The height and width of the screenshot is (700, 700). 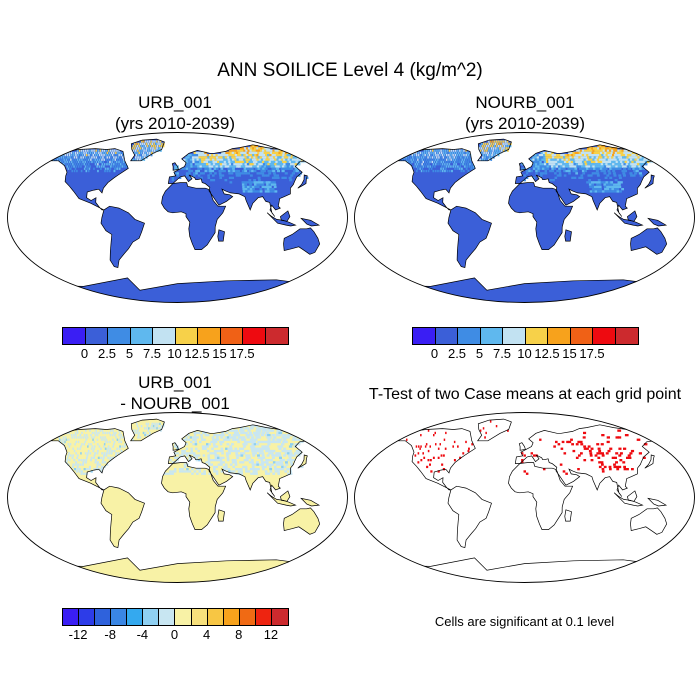 I want to click on colorbar-swatch, so click(x=209, y=336).